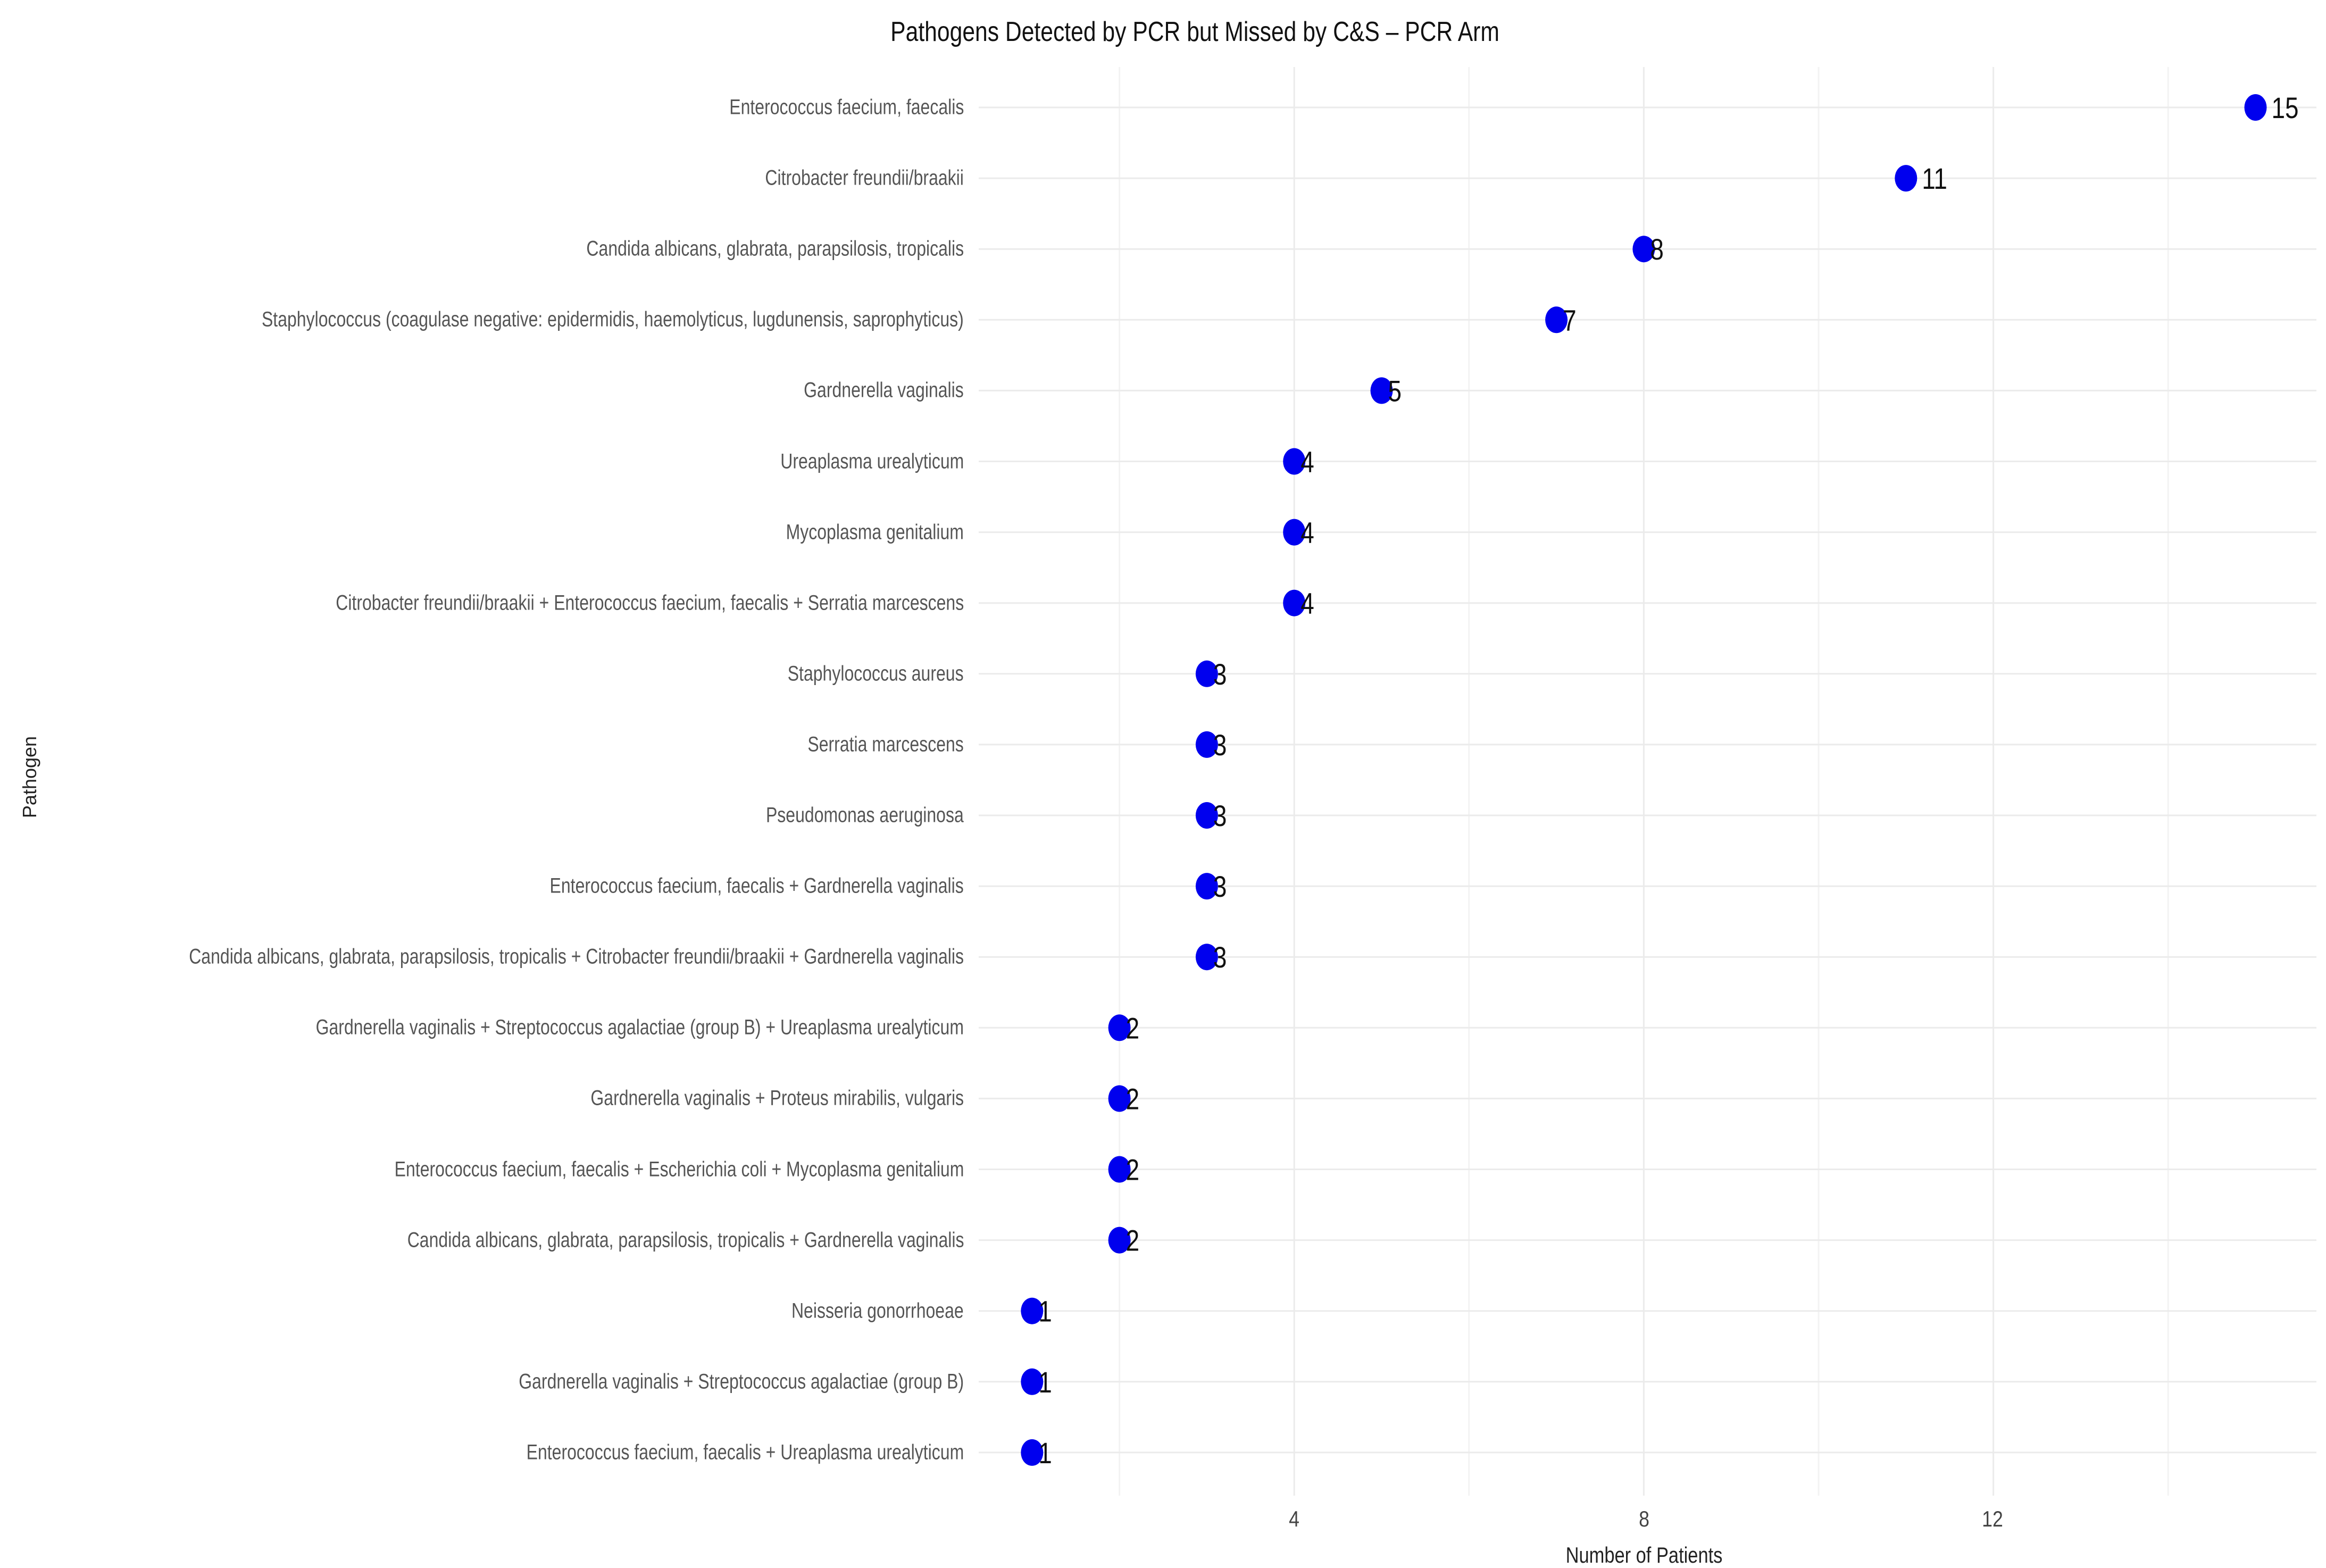 This screenshot has height=1568, width=2326. Describe the element at coordinates (846, 107) in the screenshot. I see `y-category-label: Enterococcus faecium, faecalis` at that location.